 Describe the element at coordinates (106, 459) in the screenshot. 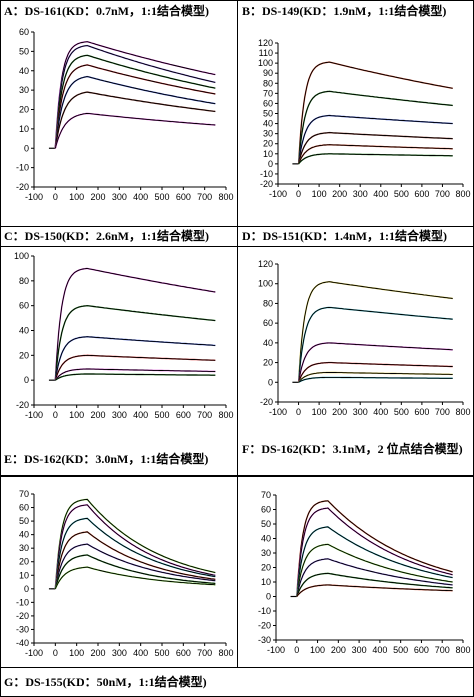

I see `panel-e-caption: E：DS-162(KD：3.0nM，1:1结合模型)` at that location.